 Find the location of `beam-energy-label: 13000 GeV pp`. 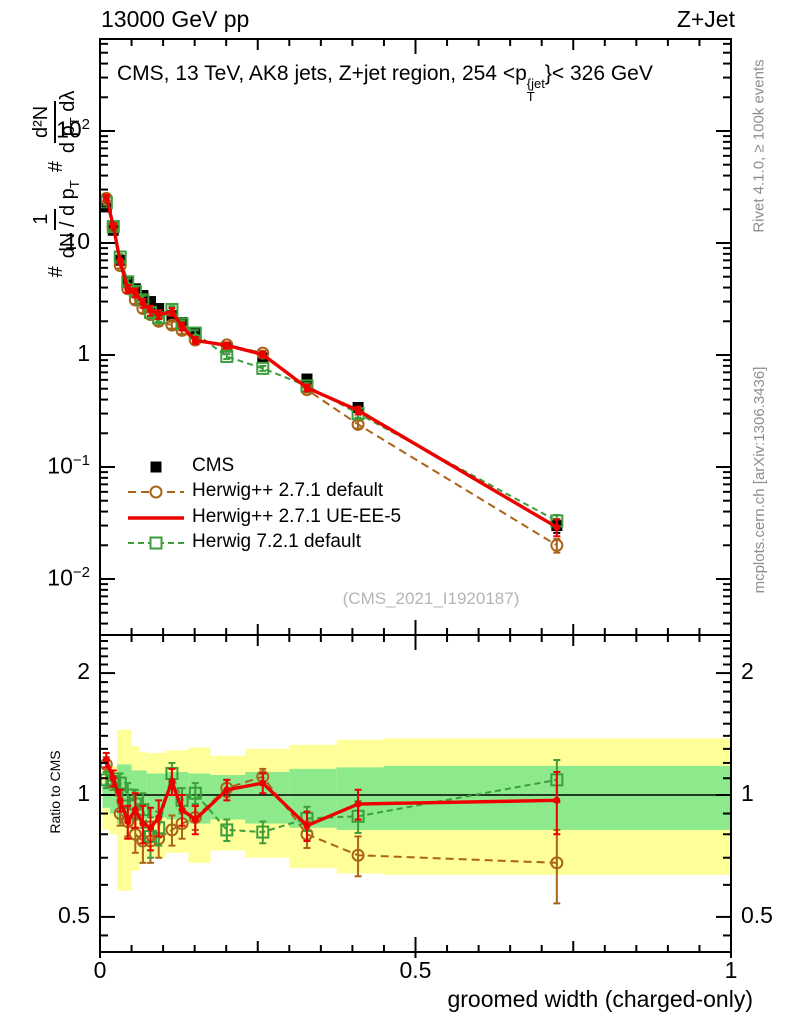

beam-energy-label: 13000 GeV pp is located at coordinates (175, 19).